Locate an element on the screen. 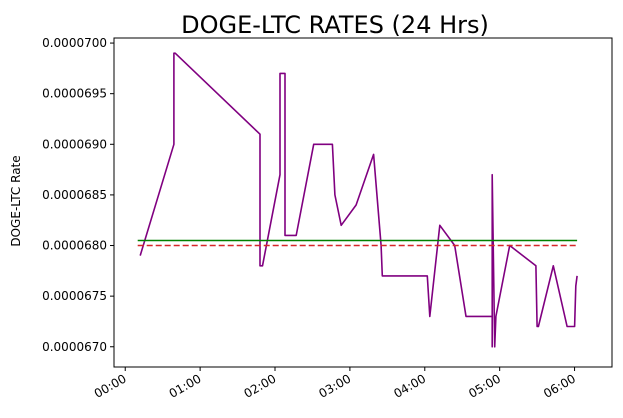 This screenshot has width=623, height=418. x-tick-label-2: 02:00 is located at coordinates (260, 385).